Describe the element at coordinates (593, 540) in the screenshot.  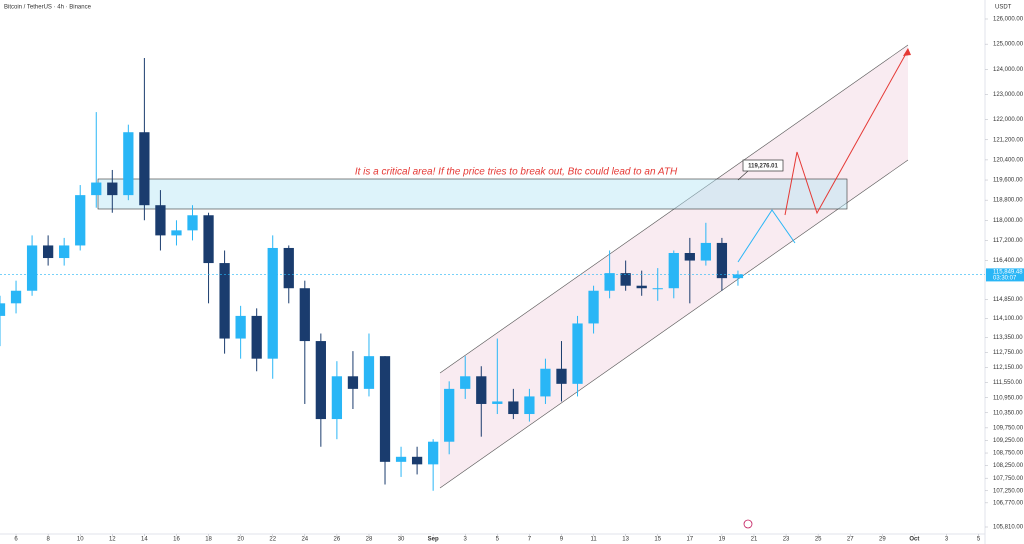
I see `x-tick-label: 11` at that location.